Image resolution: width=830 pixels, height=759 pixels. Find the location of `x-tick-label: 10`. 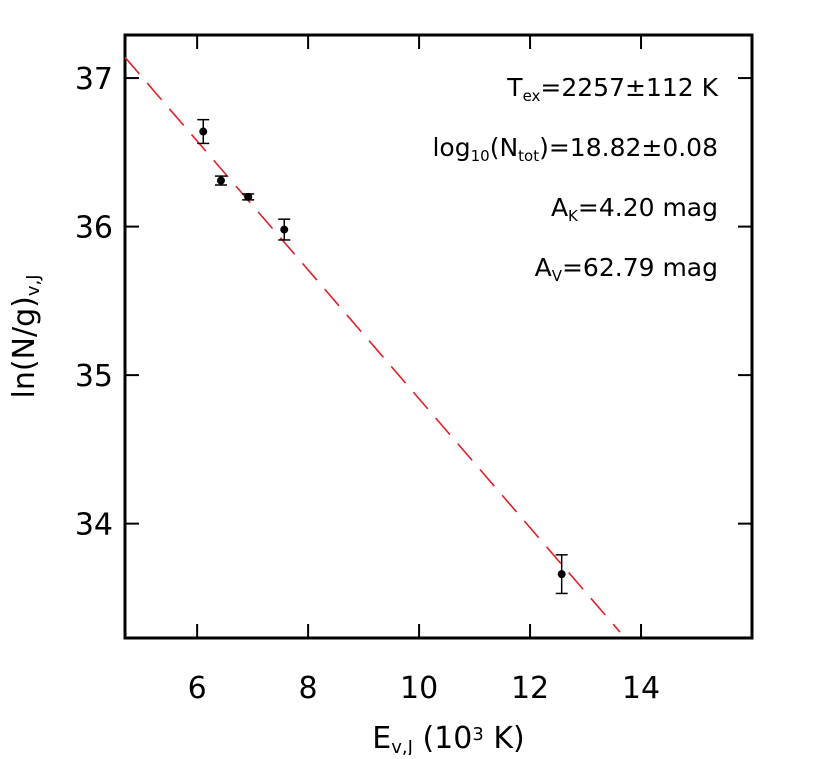

x-tick-label: 10 is located at coordinates (419, 688).